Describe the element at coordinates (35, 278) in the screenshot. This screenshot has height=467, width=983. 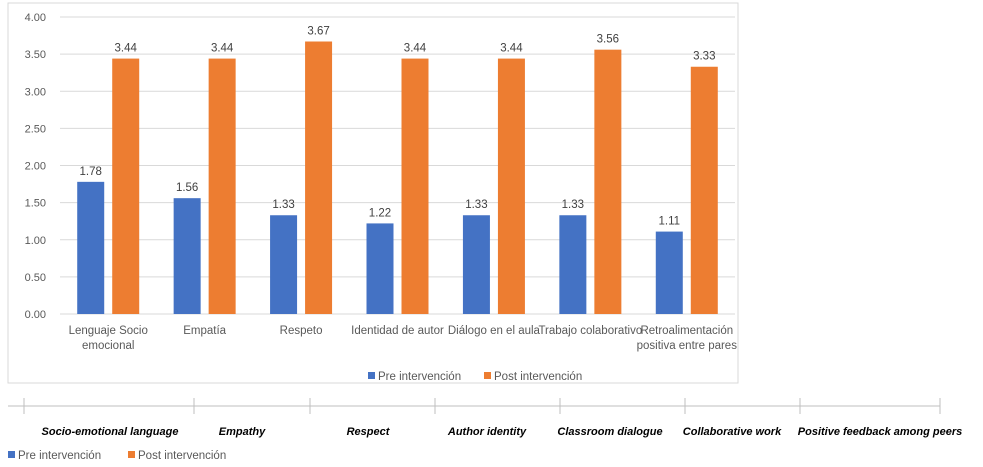
I see `y-tick-label: 0.50` at that location.